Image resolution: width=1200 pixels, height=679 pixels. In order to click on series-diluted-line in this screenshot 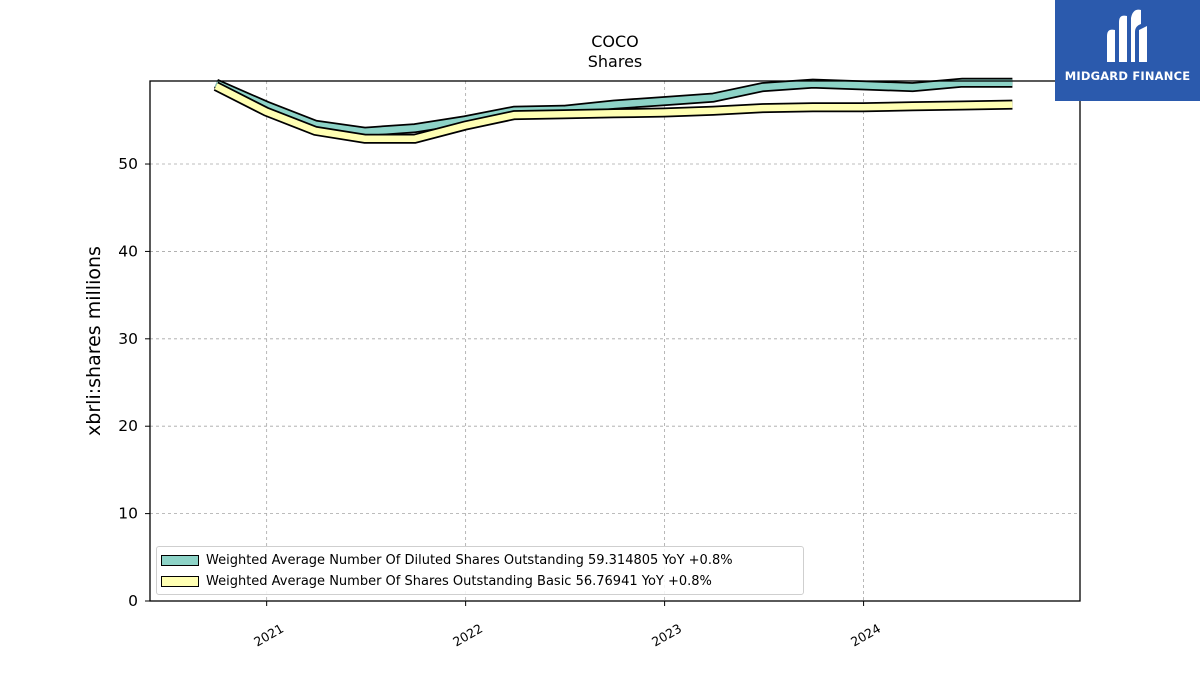, I will do `click(613, 107)`.